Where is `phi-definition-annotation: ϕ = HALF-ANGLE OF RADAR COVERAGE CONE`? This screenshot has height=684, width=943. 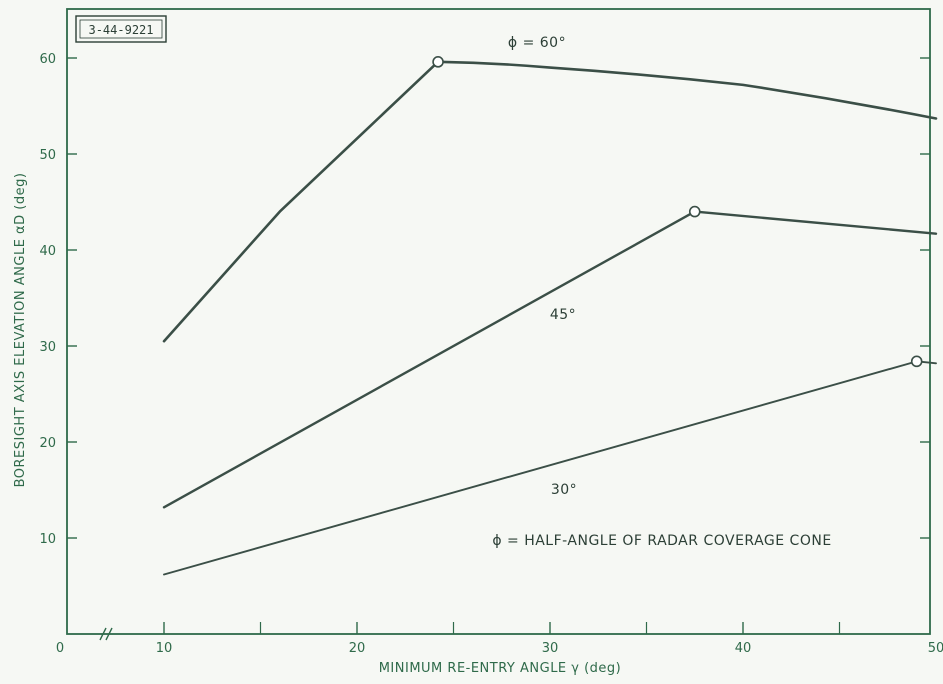 phi-definition-annotation: ϕ = HALF-ANGLE OF RADAR COVERAGE CONE is located at coordinates (661, 541).